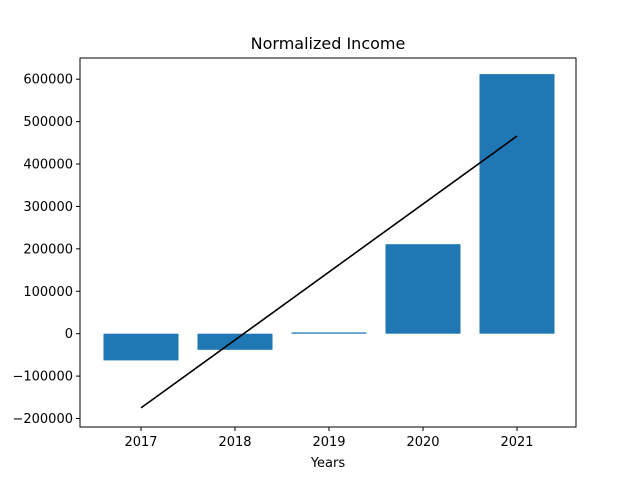 The image size is (640, 480). What do you see at coordinates (48, 122) in the screenshot?
I see `y-tick-label: 500000` at bounding box center [48, 122].